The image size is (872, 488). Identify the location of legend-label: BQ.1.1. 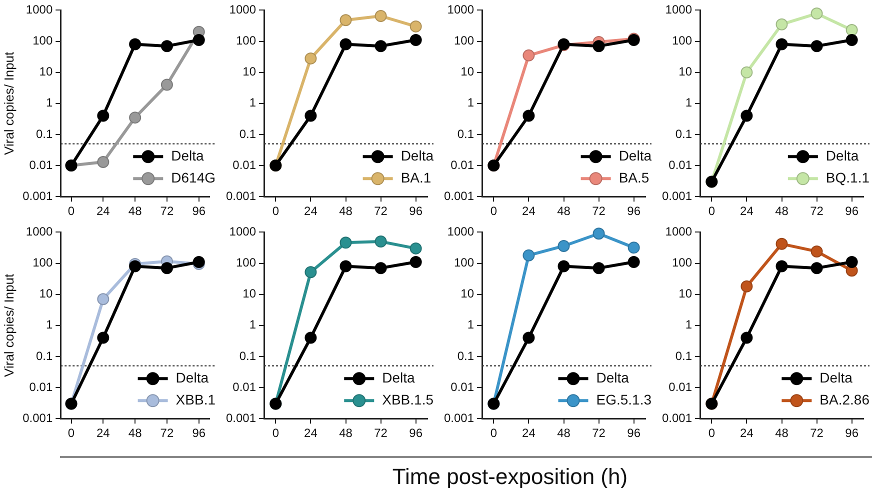
(848, 177).